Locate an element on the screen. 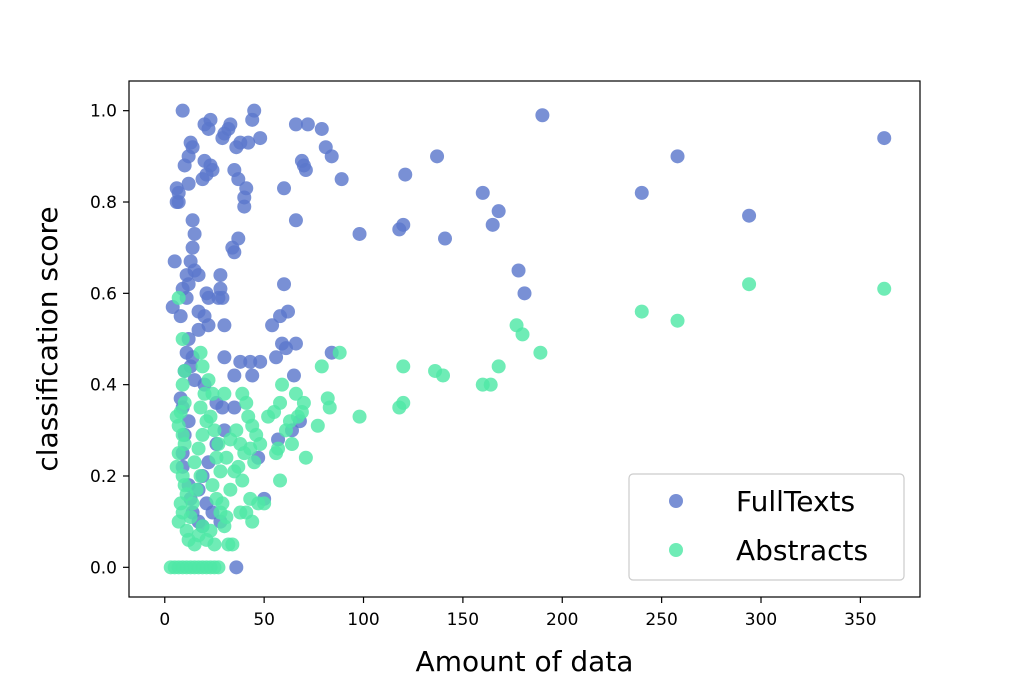 This screenshot has height=683, width=1024. legend: FullTexts Abstracts is located at coordinates (766, 527).